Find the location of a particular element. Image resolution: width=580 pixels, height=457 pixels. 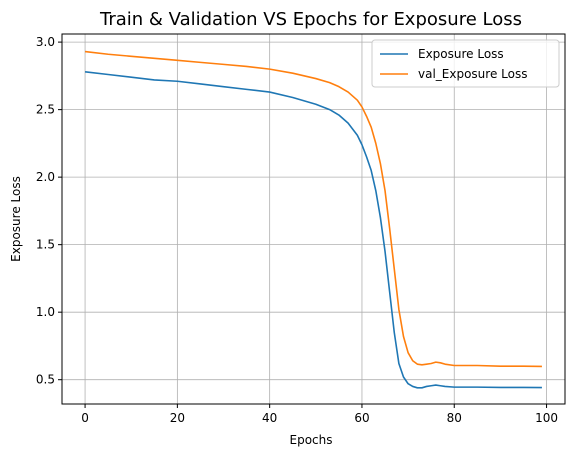

y-tick-label: 1.5 is located at coordinates (45, 245).